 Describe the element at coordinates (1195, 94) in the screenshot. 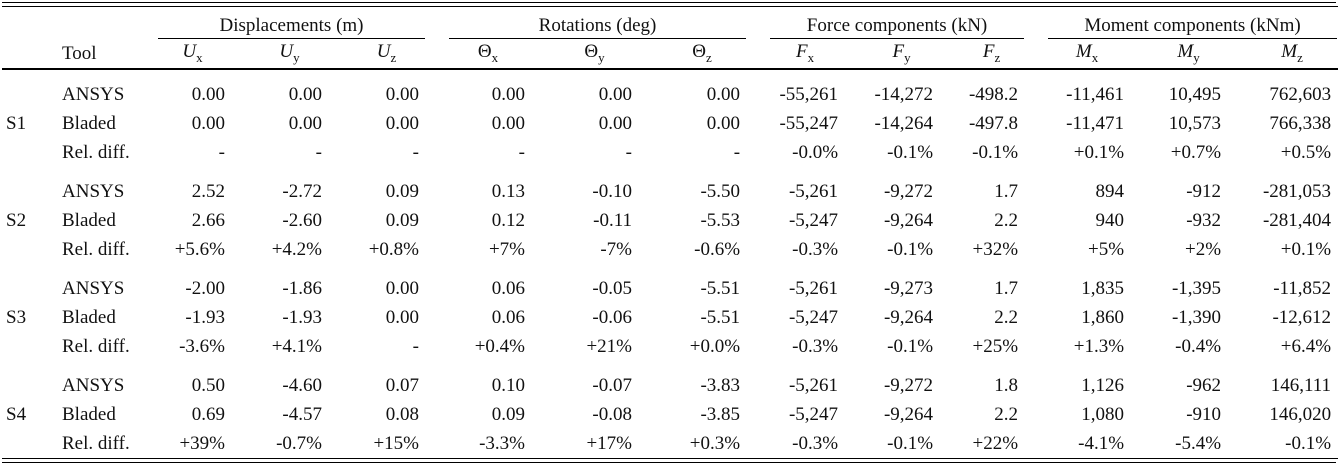

I see `value-cell: 10,495` at that location.